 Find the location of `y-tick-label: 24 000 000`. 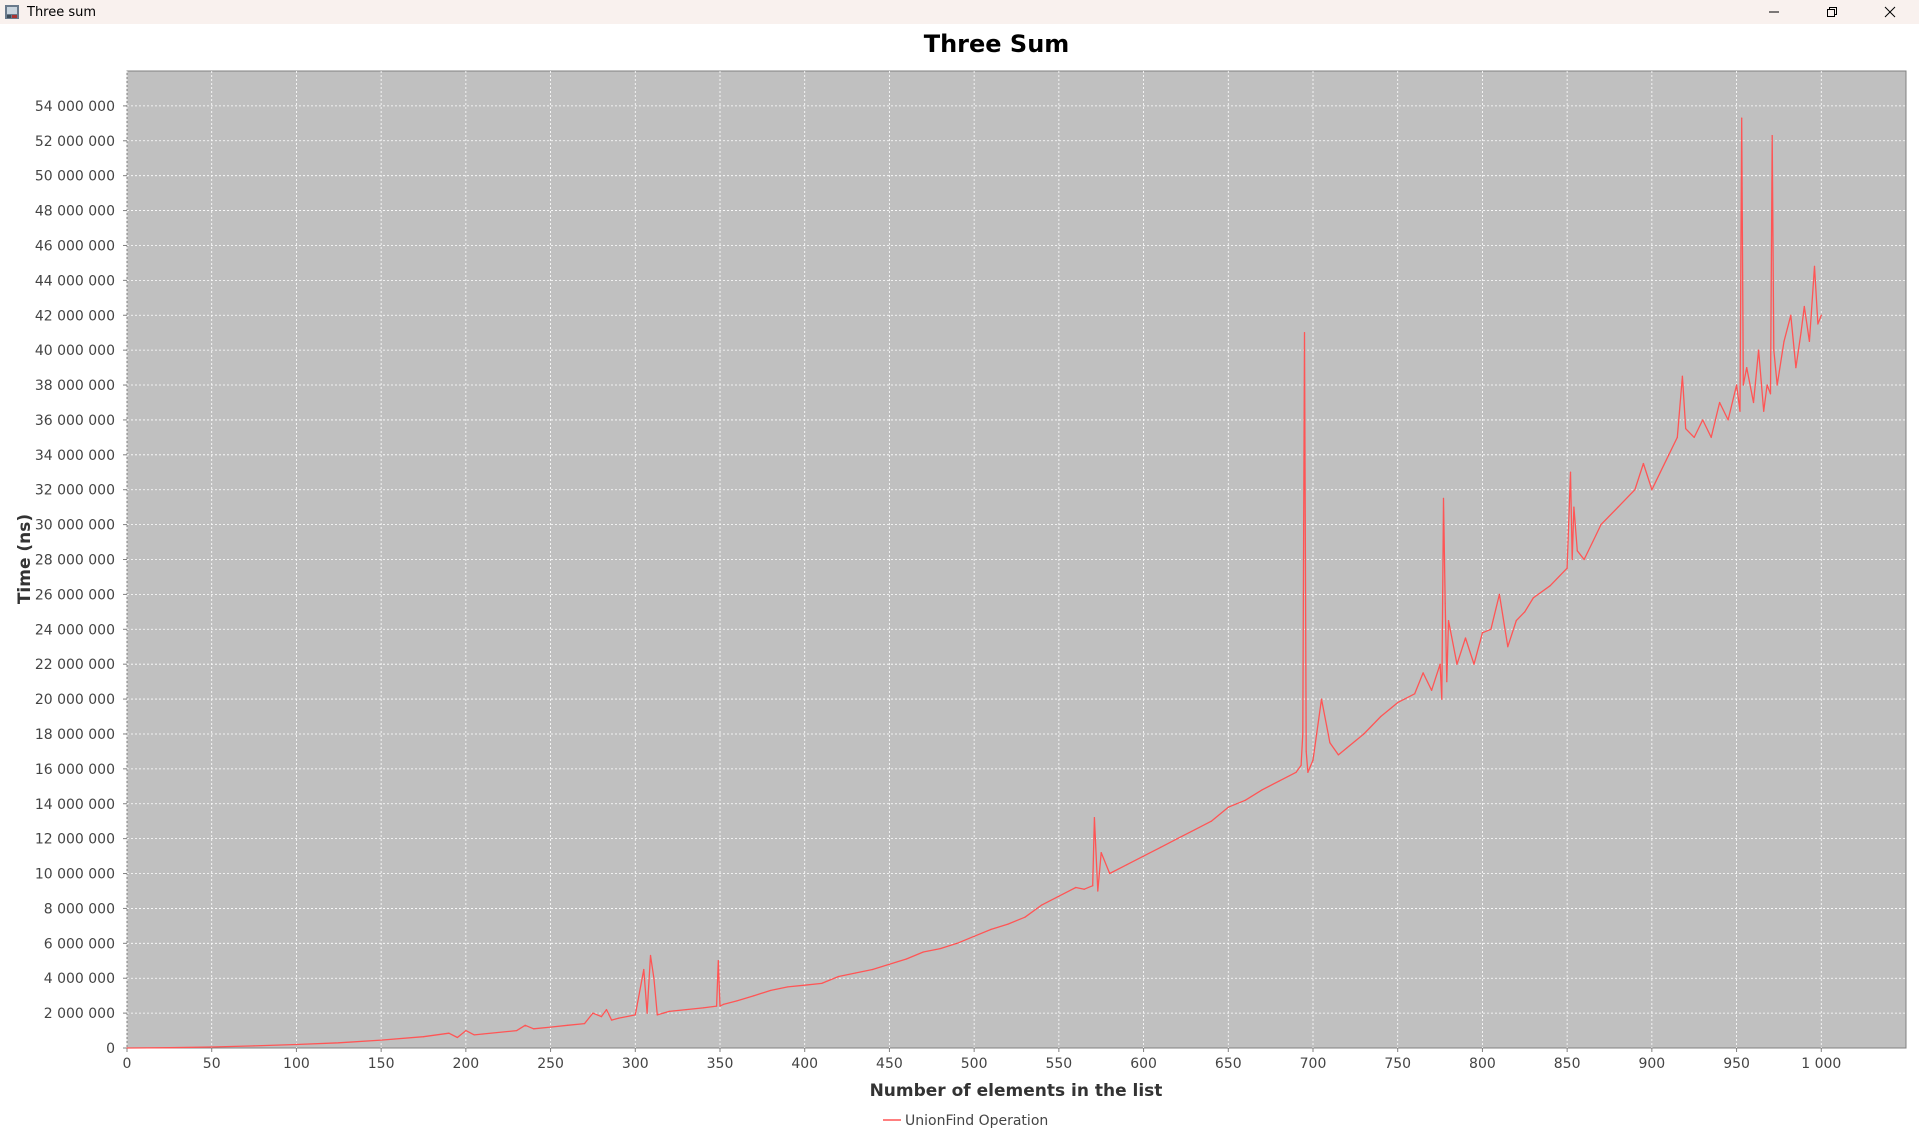

y-tick-label: 24 000 000 is located at coordinates (75, 630).